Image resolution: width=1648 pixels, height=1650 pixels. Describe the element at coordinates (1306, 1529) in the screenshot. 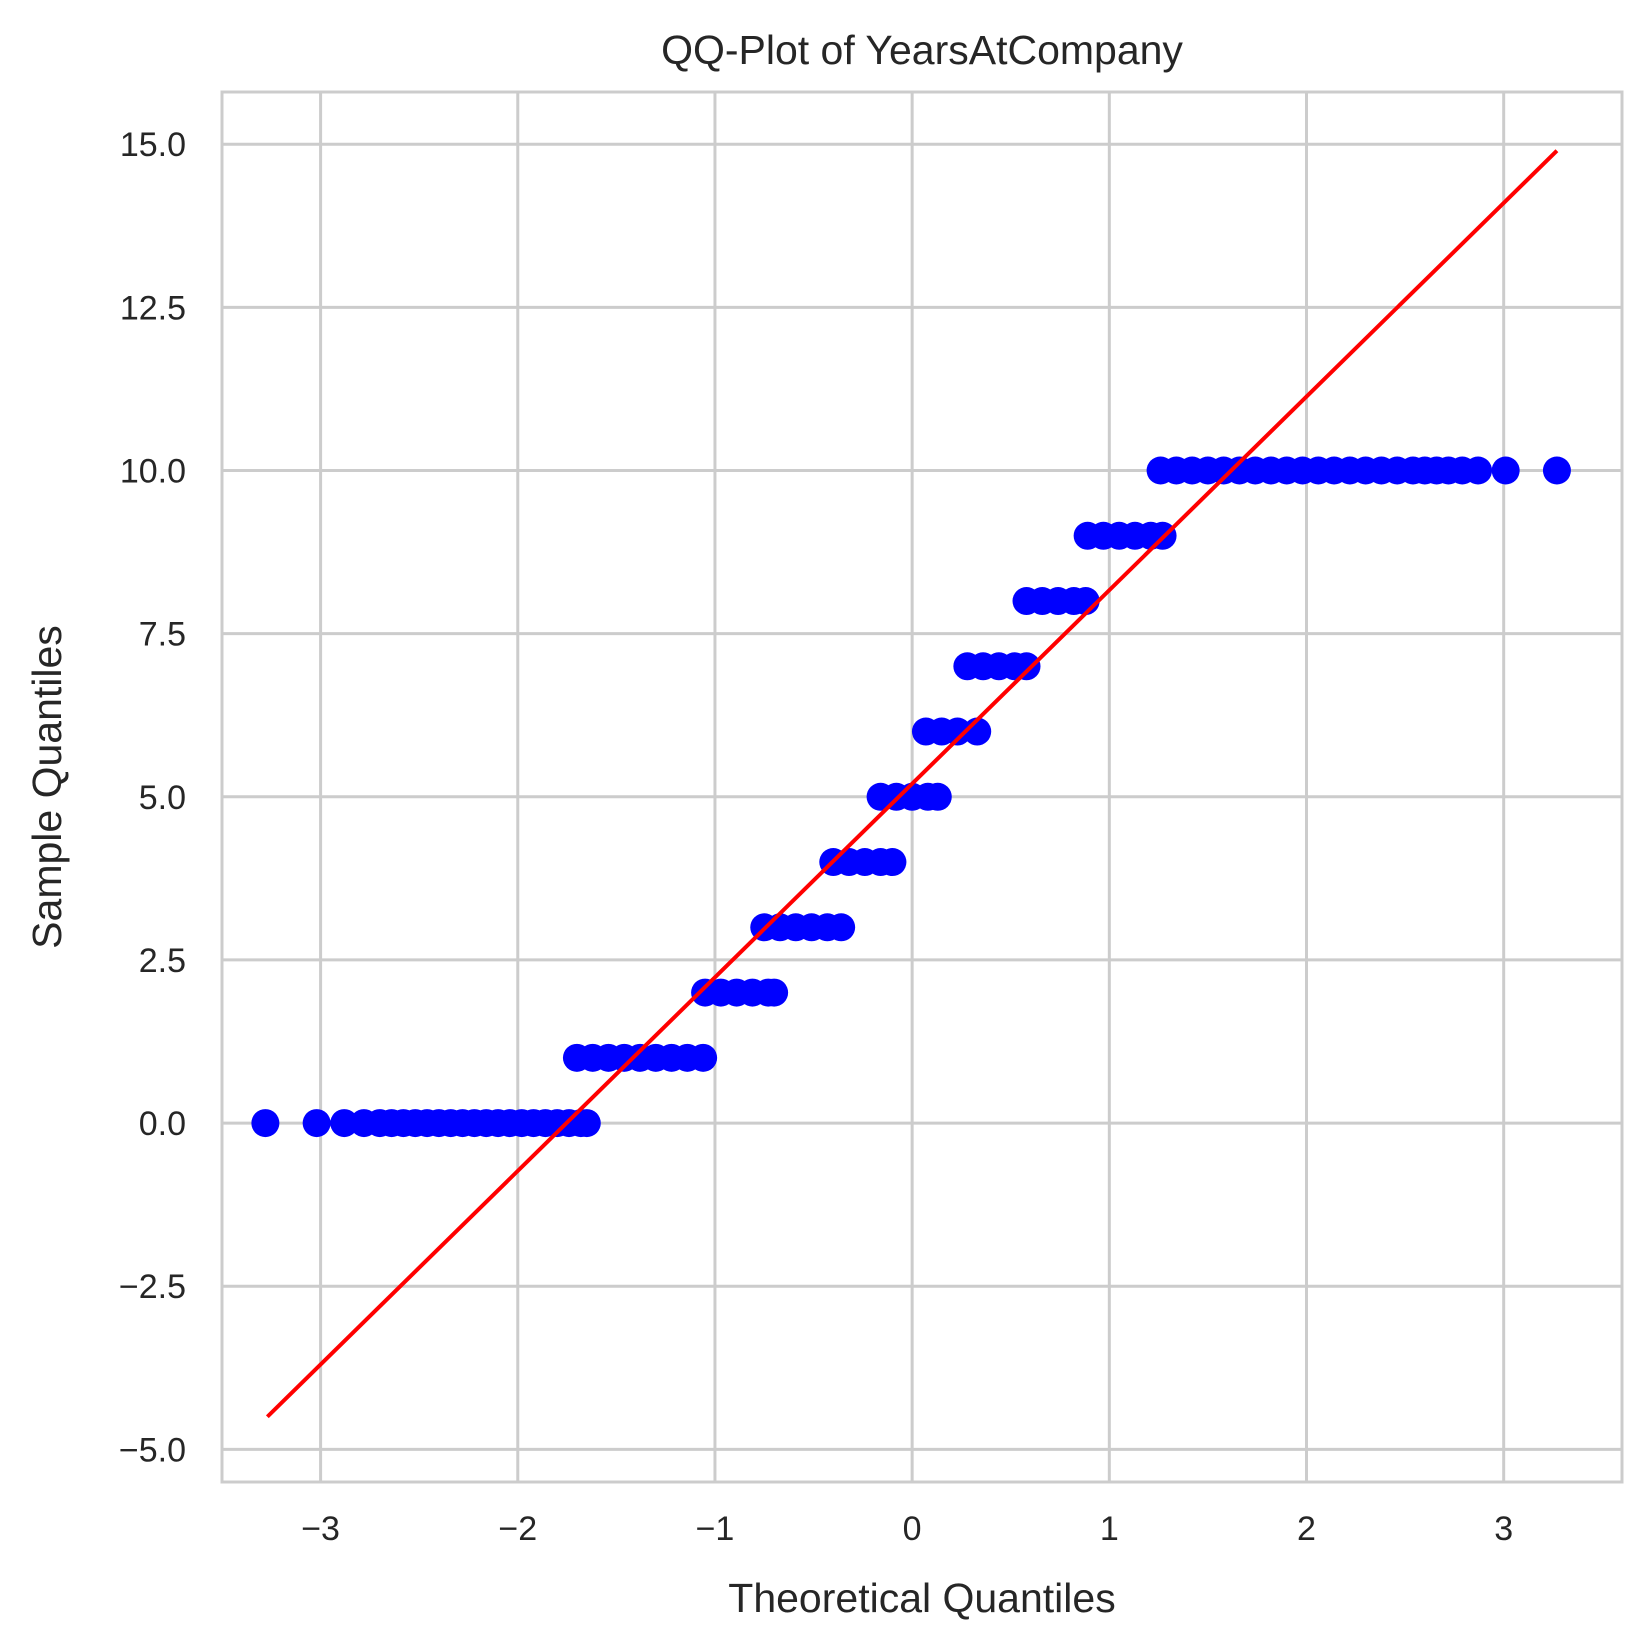

I see `x-tick-label: 2` at that location.